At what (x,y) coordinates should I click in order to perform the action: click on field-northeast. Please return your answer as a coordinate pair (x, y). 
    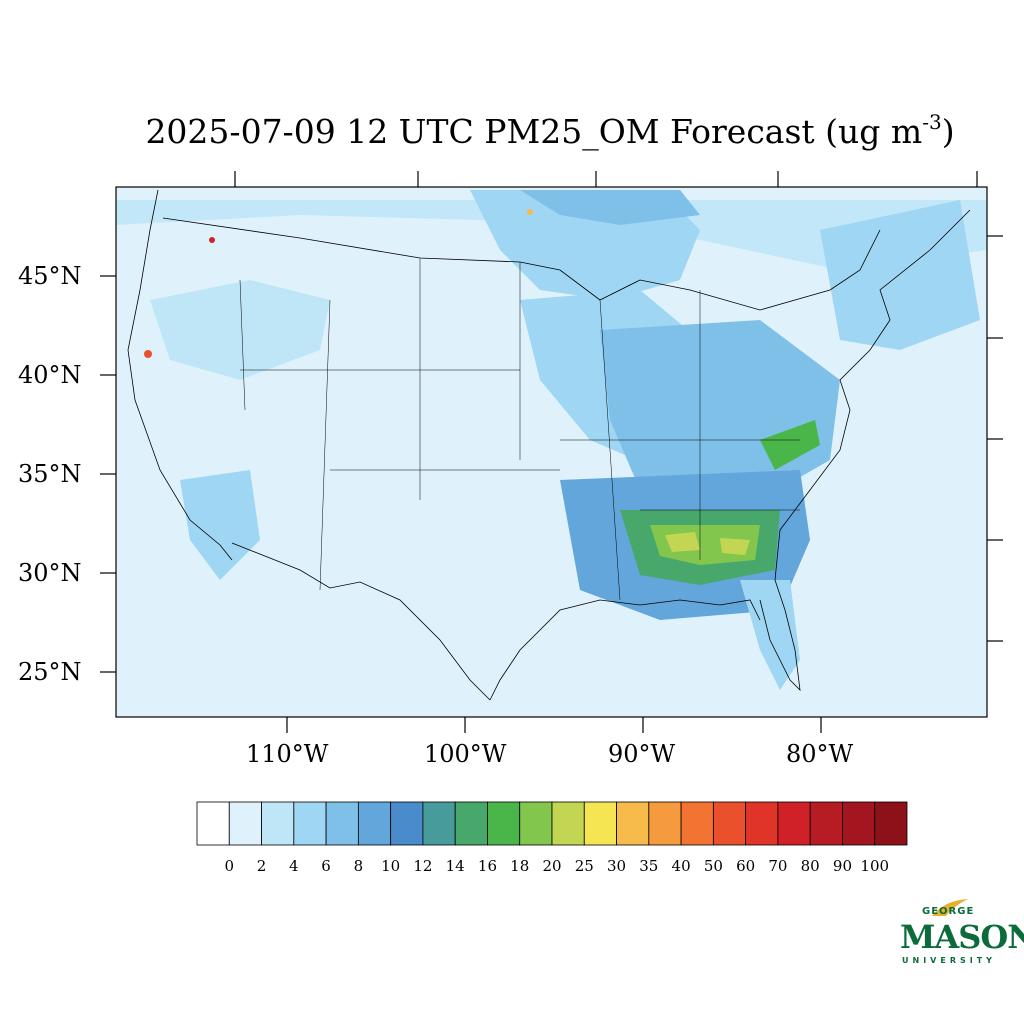
    Looking at the image, I should click on (900, 275).